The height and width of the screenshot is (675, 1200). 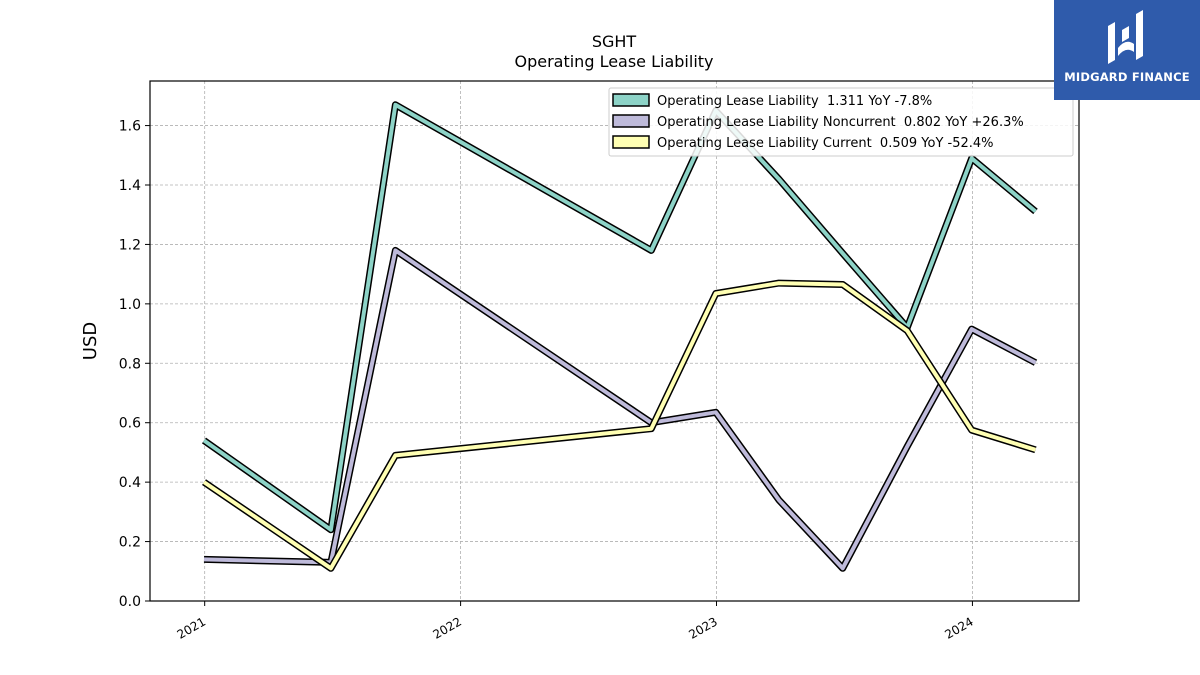 What do you see at coordinates (130, 602) in the screenshot?
I see `y-tick-label: 0.0` at bounding box center [130, 602].